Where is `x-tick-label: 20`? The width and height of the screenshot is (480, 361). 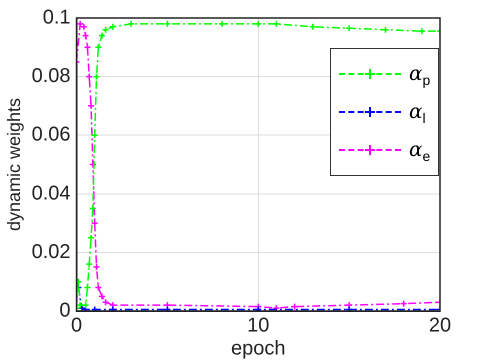 x-tick-label: 20 is located at coordinates (440, 325).